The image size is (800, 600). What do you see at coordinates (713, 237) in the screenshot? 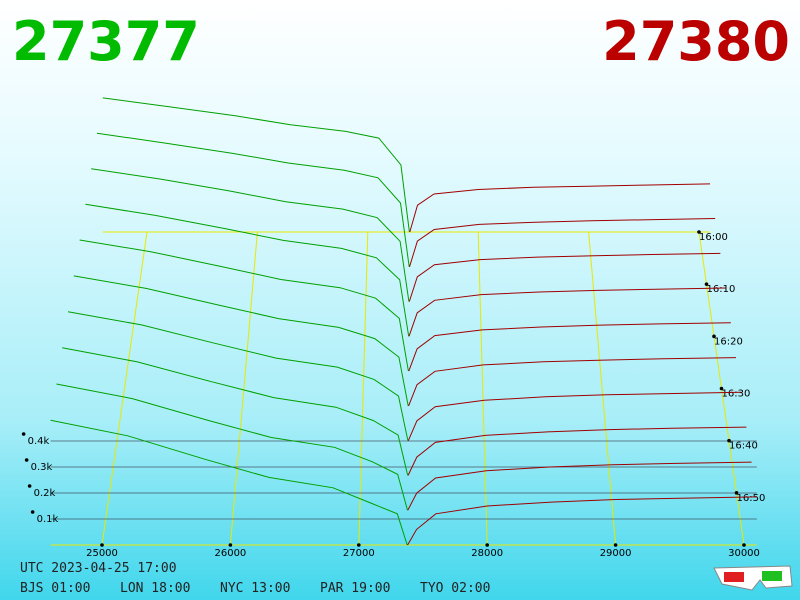
I see `time-tick-label: 16:00` at bounding box center [713, 237].